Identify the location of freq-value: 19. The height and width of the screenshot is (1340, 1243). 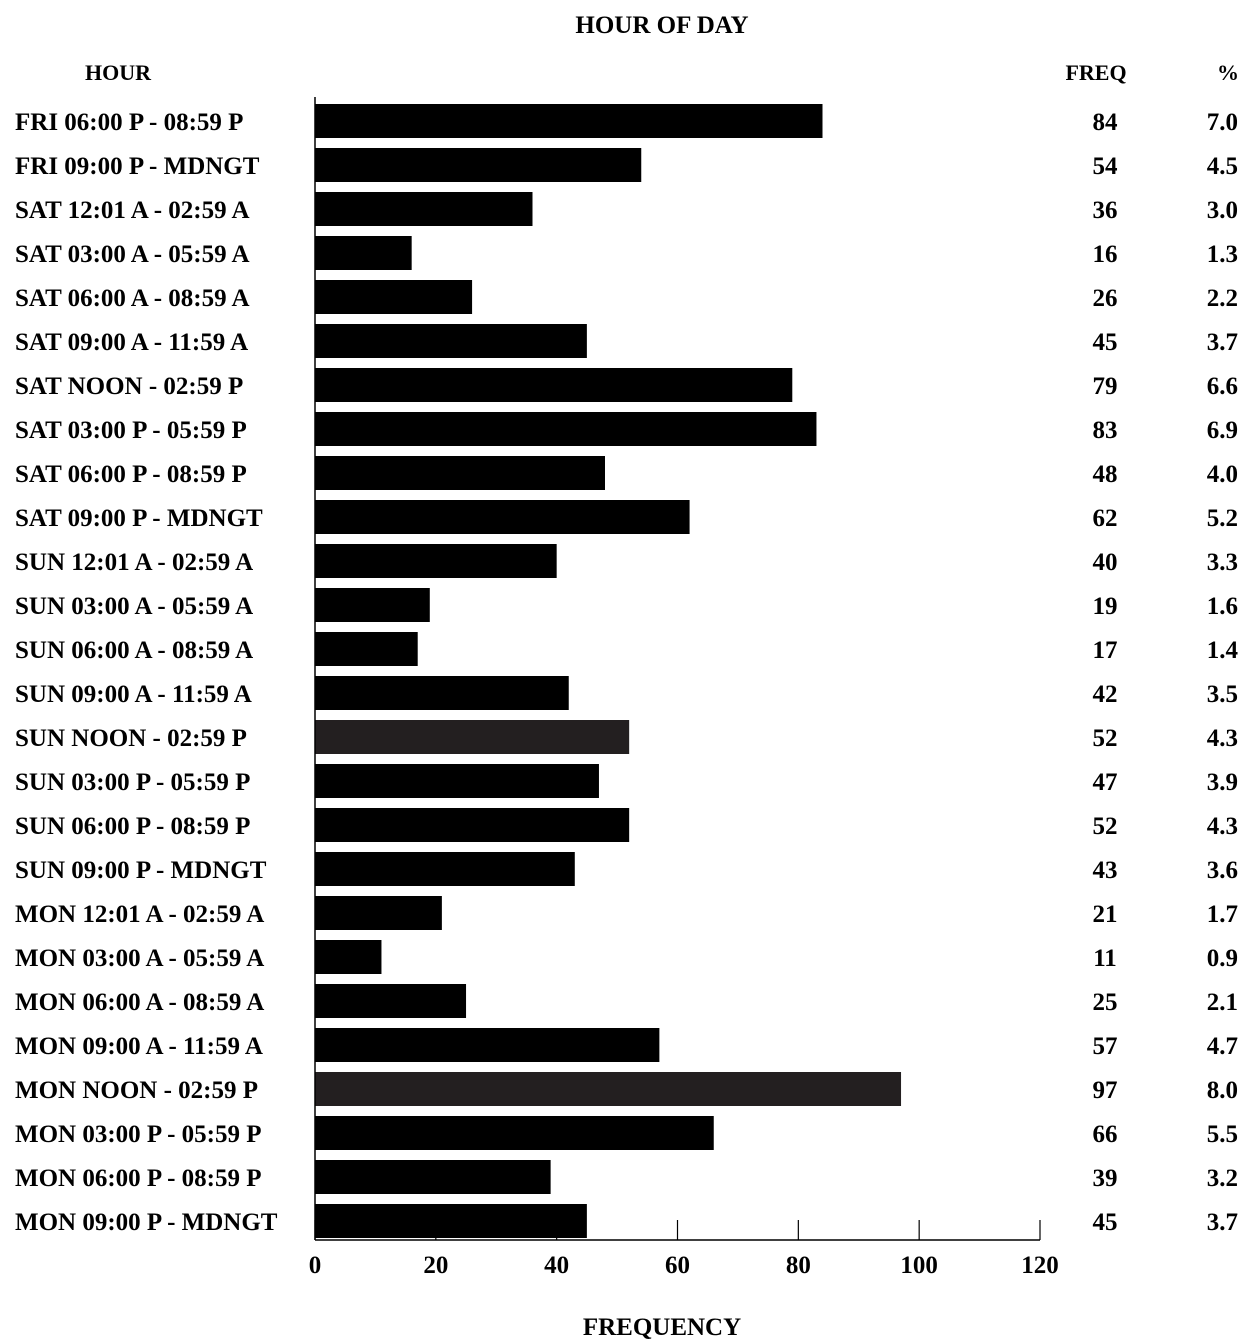
(1105, 606).